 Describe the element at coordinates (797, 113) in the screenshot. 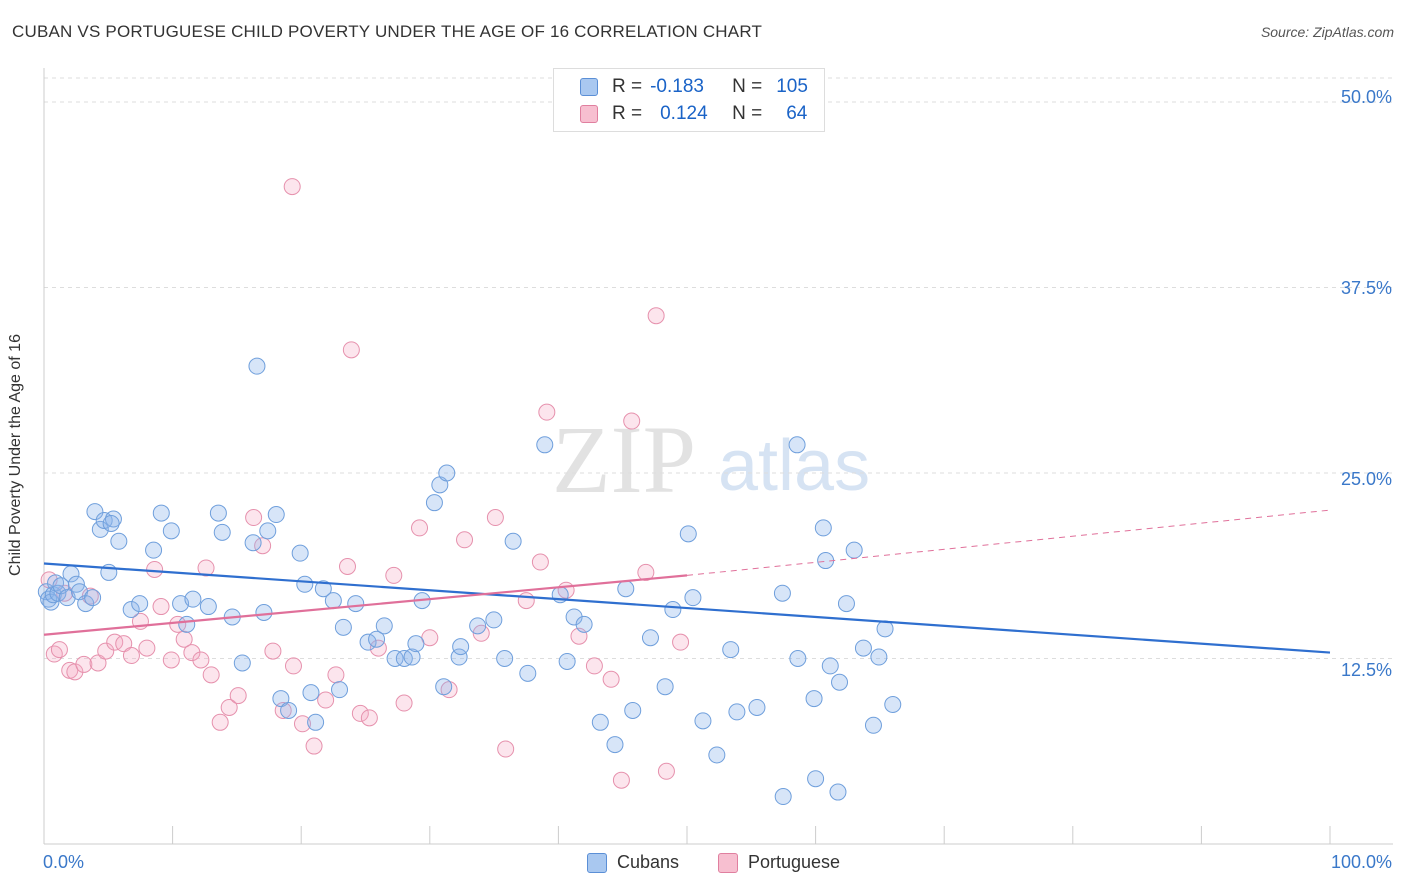

I see `n-value: 64` at that location.